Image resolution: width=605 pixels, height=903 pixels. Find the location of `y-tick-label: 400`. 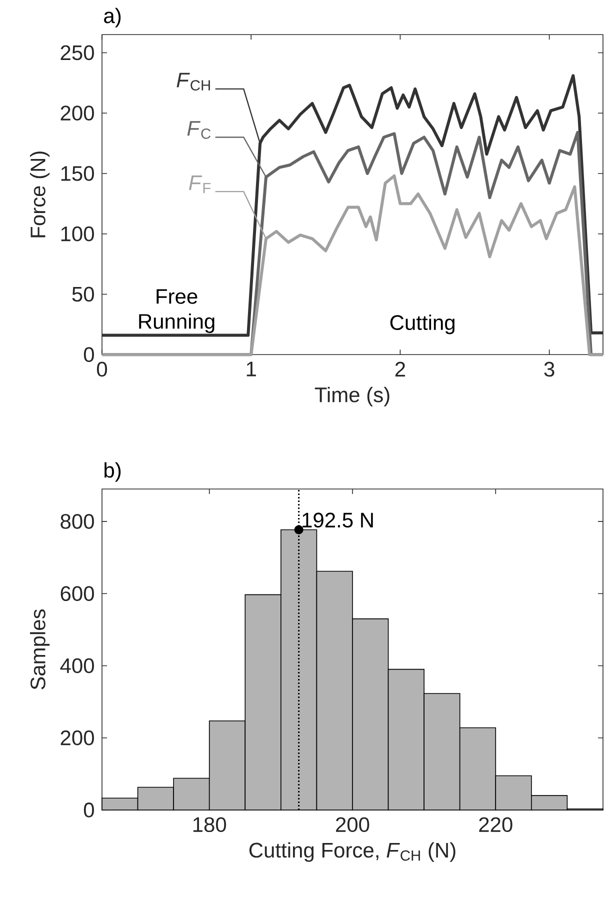

y-tick-label: 400 is located at coordinates (77, 666).